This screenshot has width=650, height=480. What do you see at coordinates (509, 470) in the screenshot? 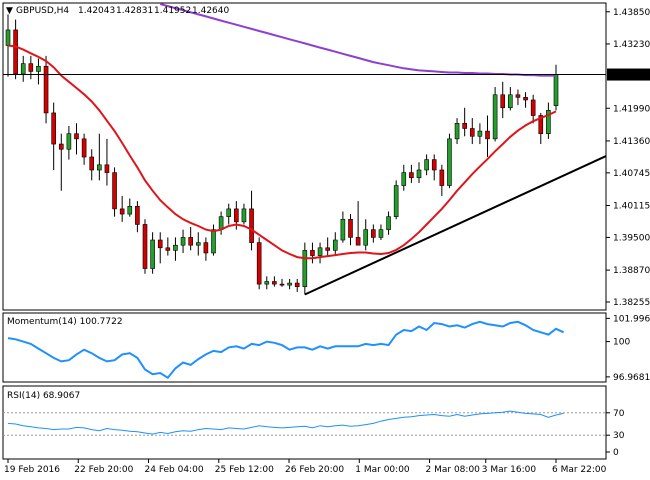
I see `time-tick-label: 3 Mar 16:00` at bounding box center [509, 470].